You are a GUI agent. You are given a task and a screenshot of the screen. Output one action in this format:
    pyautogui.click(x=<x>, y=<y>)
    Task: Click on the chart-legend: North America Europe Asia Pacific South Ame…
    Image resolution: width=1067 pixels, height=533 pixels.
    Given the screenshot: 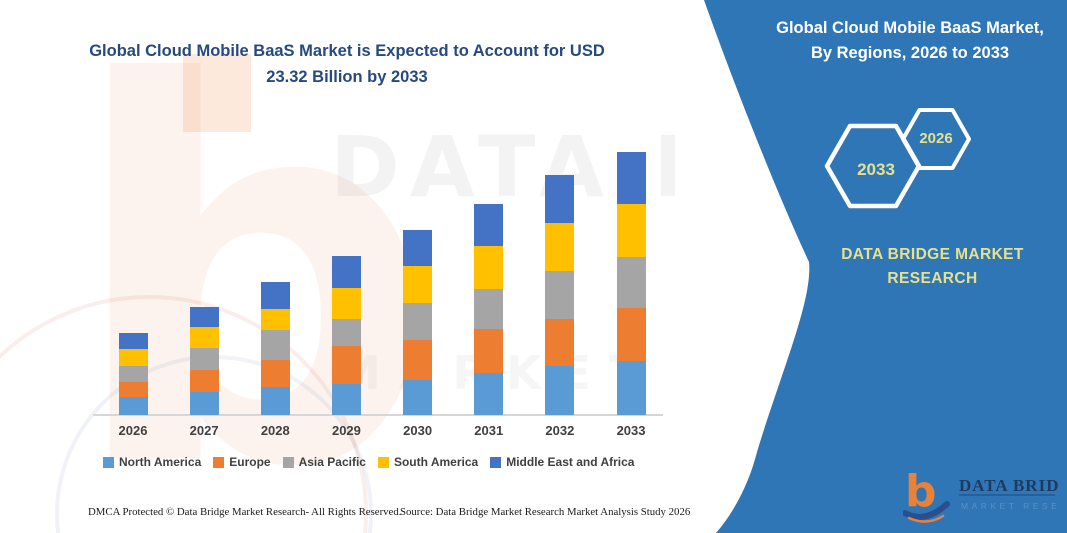 What is the action you would take?
    pyautogui.click(x=368, y=462)
    